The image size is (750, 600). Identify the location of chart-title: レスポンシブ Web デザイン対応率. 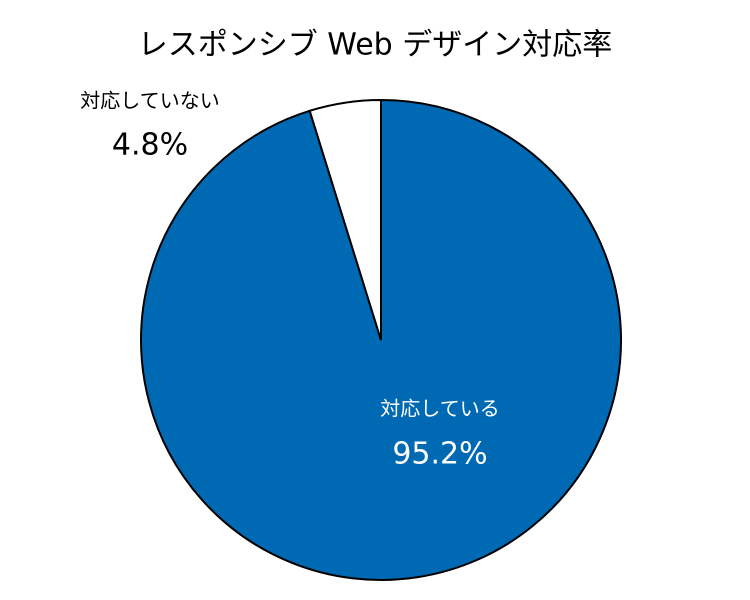
(375, 45).